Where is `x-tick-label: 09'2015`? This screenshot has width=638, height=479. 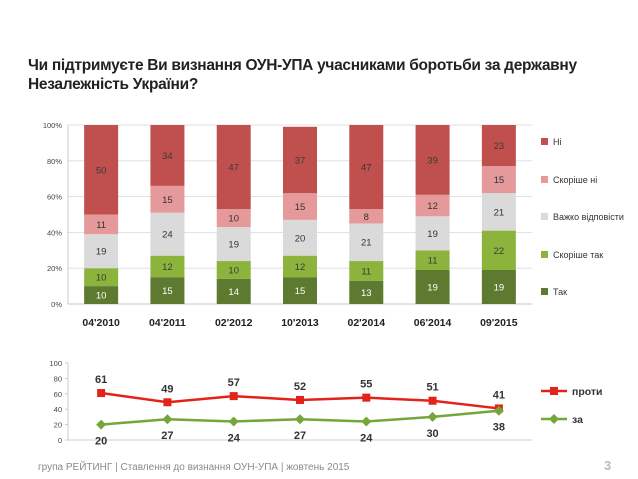 x-tick-label: 09'2015 is located at coordinates (499, 323).